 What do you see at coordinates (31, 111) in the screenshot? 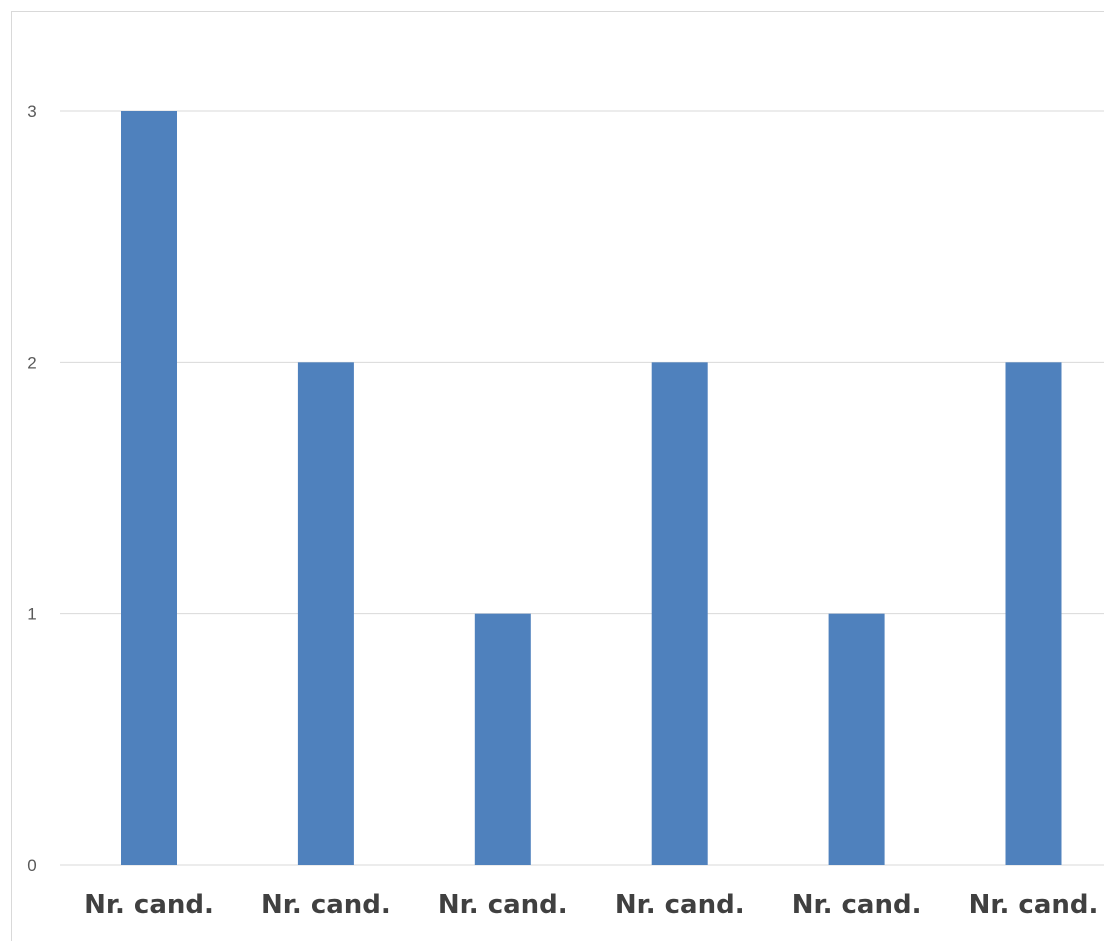
I see `y-tick-label: 3` at bounding box center [31, 111].